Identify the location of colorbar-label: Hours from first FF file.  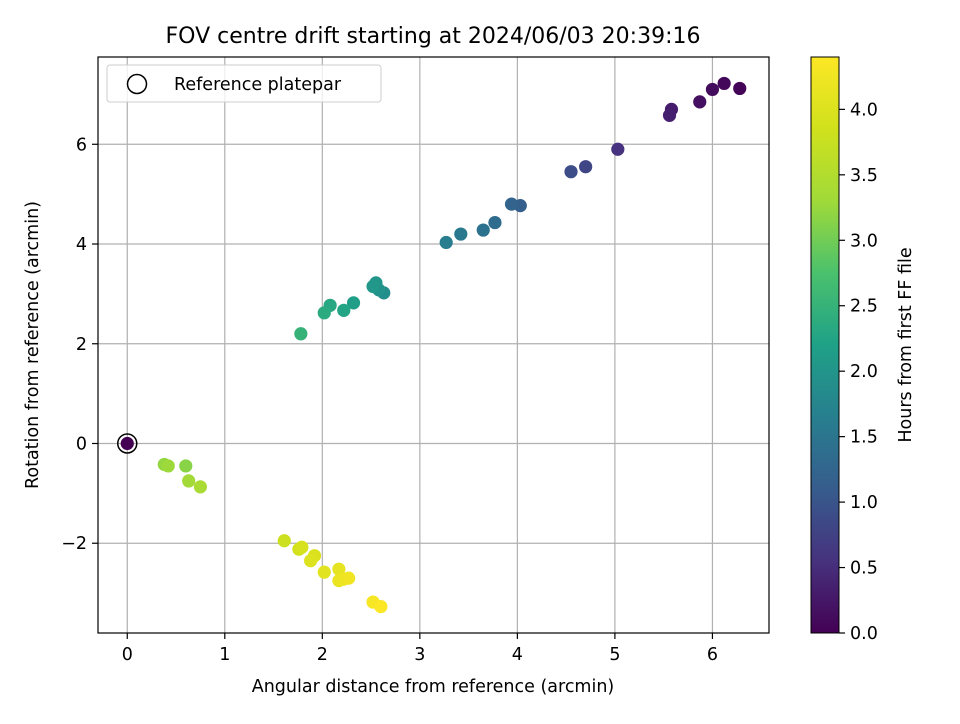
(906, 344).